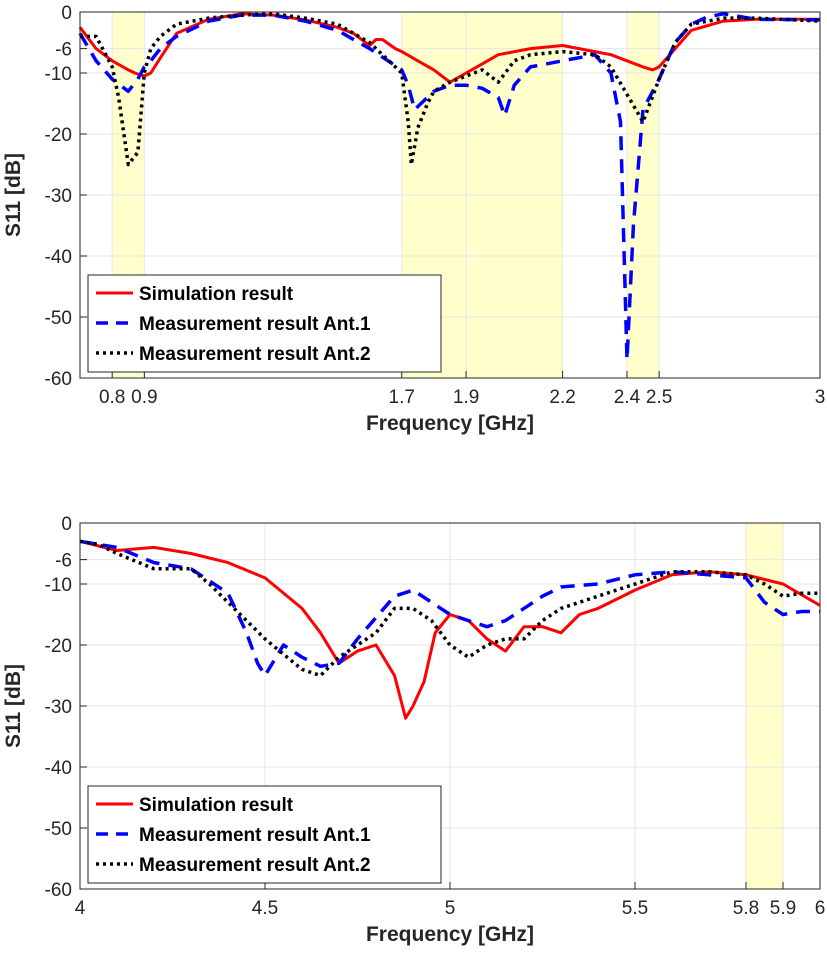  Describe the element at coordinates (402, 397) in the screenshot. I see `x-tick-label: 1.7` at that location.